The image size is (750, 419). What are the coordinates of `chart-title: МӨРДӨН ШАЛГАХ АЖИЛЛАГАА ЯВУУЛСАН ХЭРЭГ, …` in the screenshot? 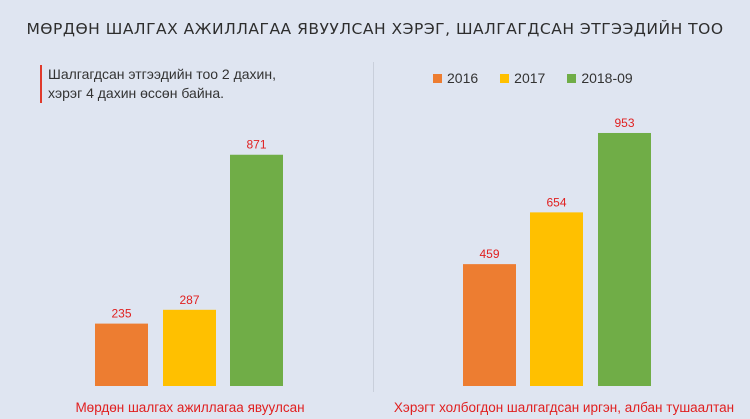 It's located at (375, 29).